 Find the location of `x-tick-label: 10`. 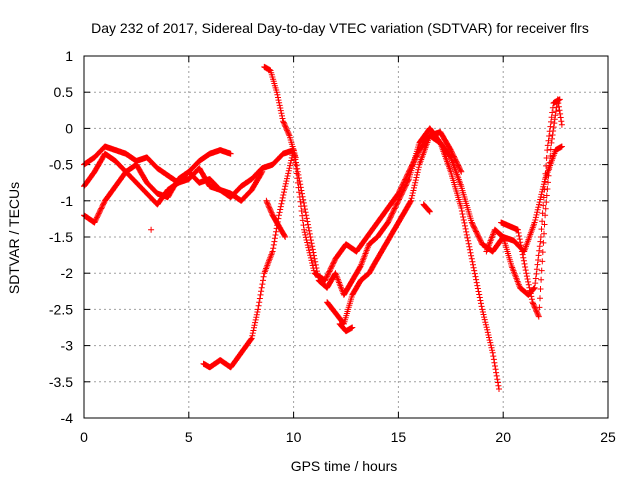

x-tick-label: 10 is located at coordinates (294, 437).